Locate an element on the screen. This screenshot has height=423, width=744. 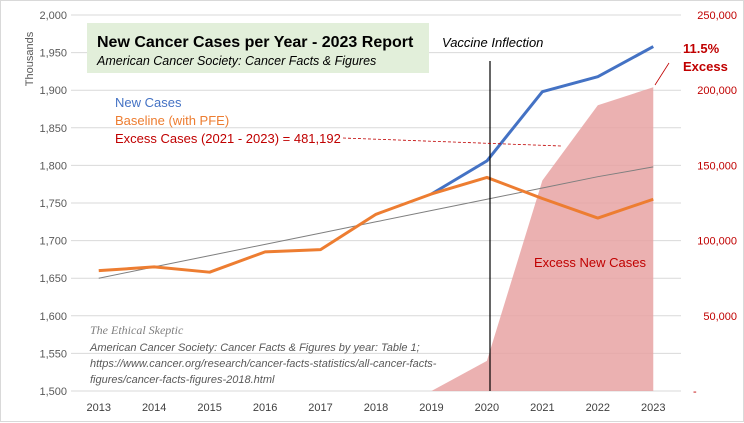
x-tick-label: 2021 is located at coordinates (542, 408).